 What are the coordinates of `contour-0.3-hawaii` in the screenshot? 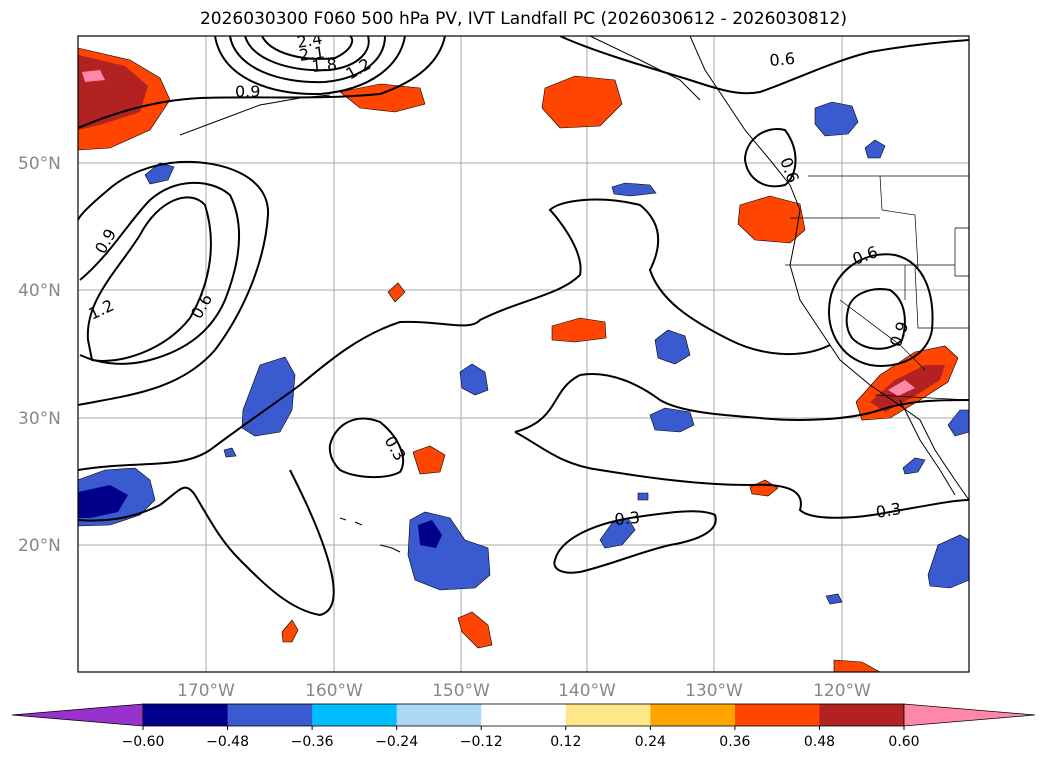 It's located at (366, 448).